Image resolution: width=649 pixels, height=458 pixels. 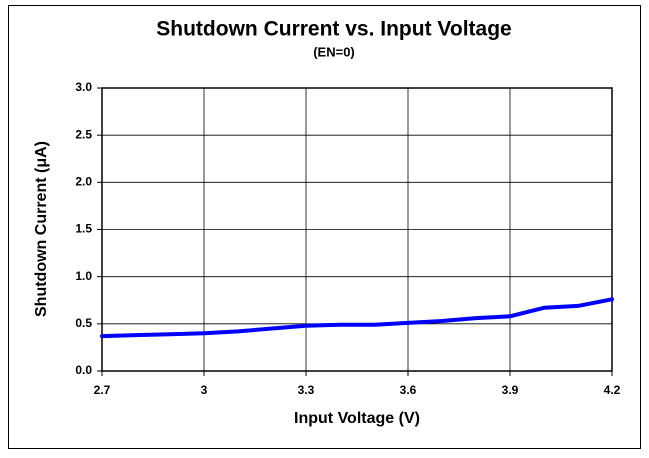 What do you see at coordinates (83, 276) in the screenshot?
I see `y-tick-label: 1.0` at bounding box center [83, 276].